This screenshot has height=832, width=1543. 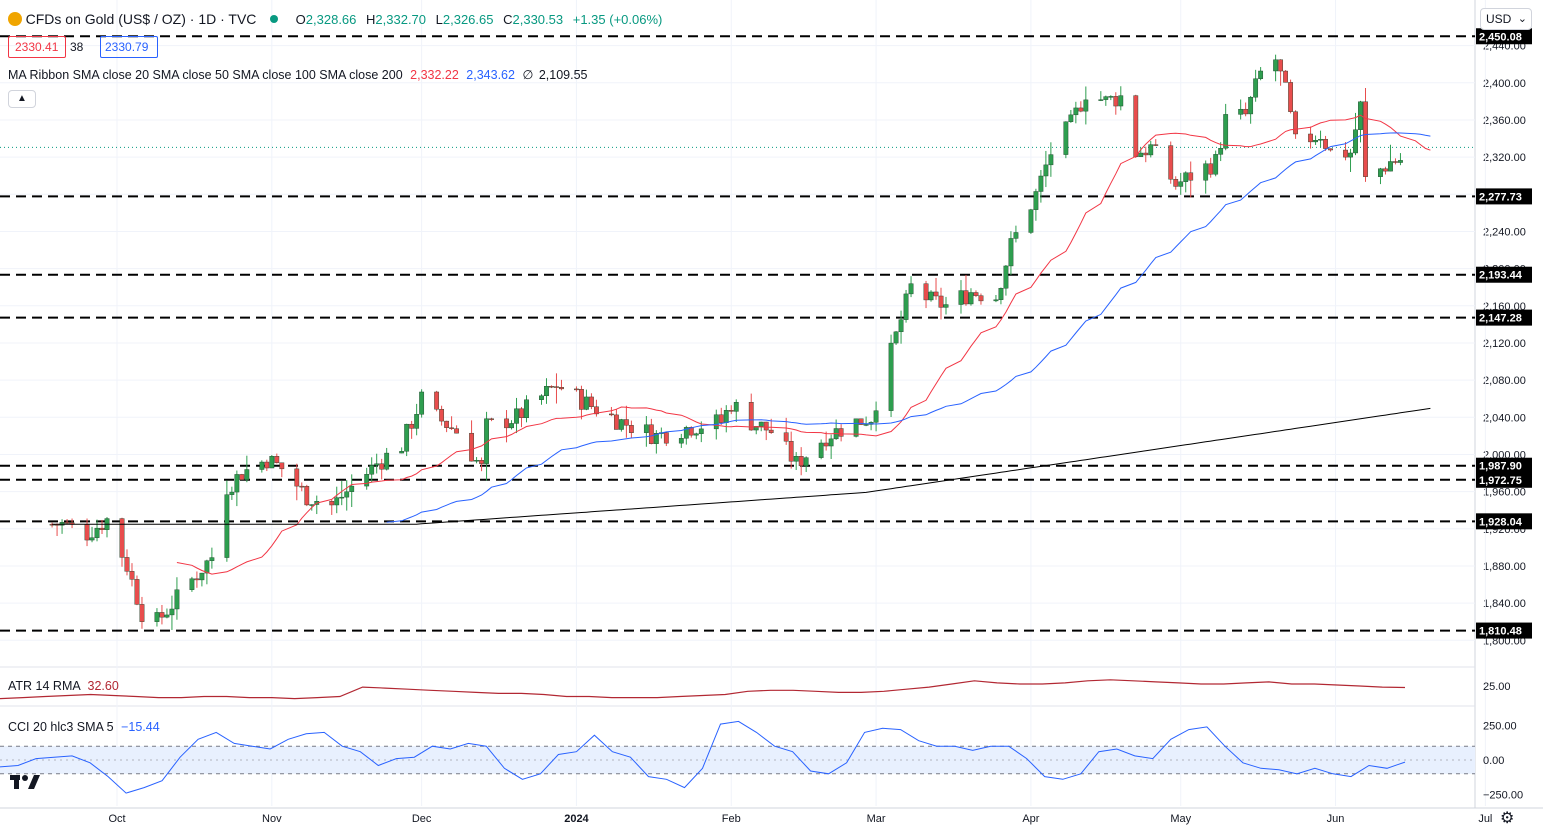 What do you see at coordinates (15, 19) in the screenshot?
I see `gold-logo-icon` at bounding box center [15, 19].